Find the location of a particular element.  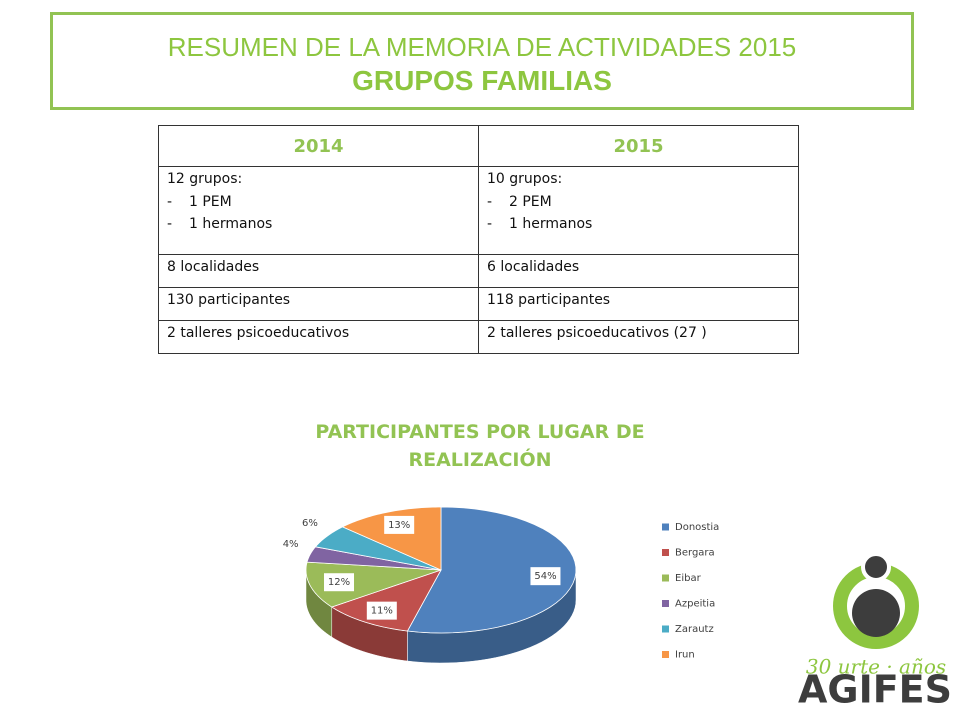

header-cell: 2014 is located at coordinates (318, 146).